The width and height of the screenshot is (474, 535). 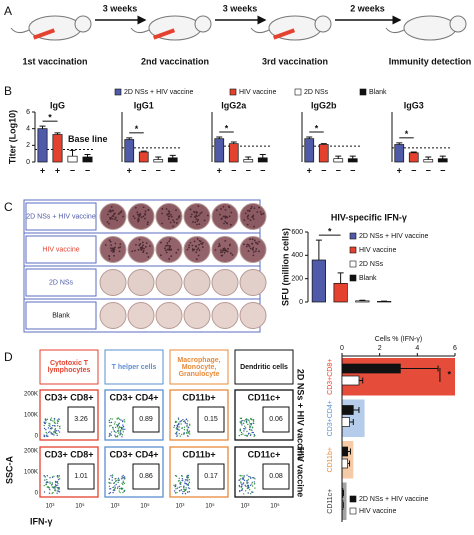 I want to click on legend-label: HIV vaccine, so click(x=377, y=511).